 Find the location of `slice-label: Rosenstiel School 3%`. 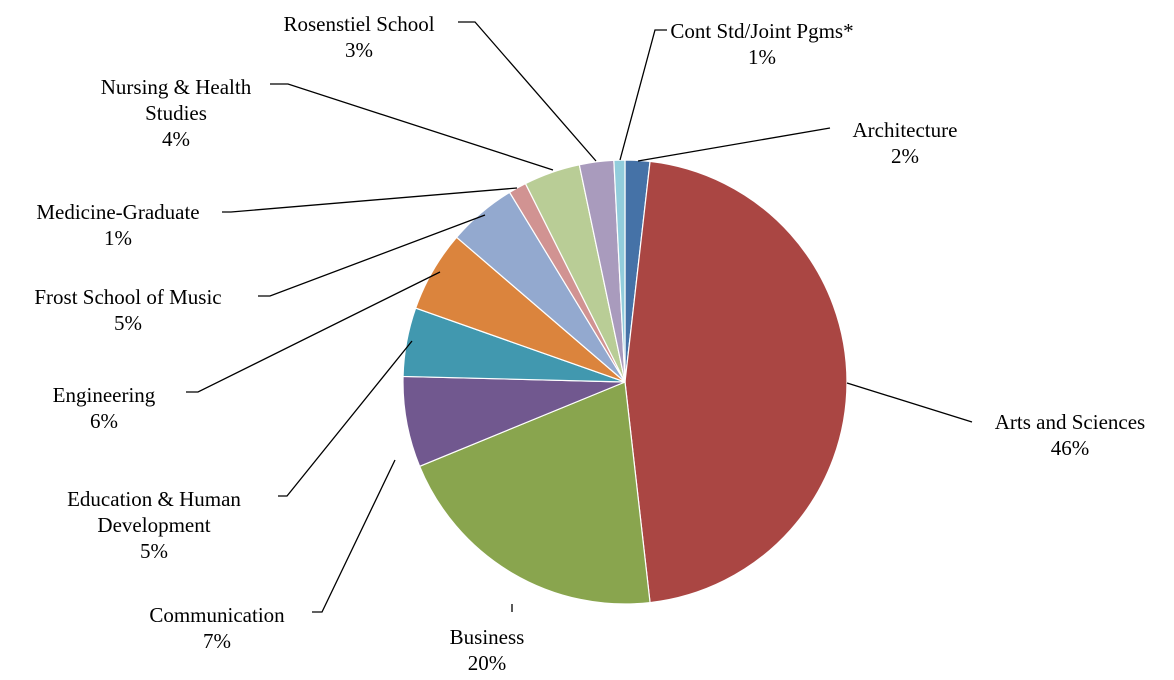

slice-label: Rosenstiel School 3% is located at coordinates (358, 37).